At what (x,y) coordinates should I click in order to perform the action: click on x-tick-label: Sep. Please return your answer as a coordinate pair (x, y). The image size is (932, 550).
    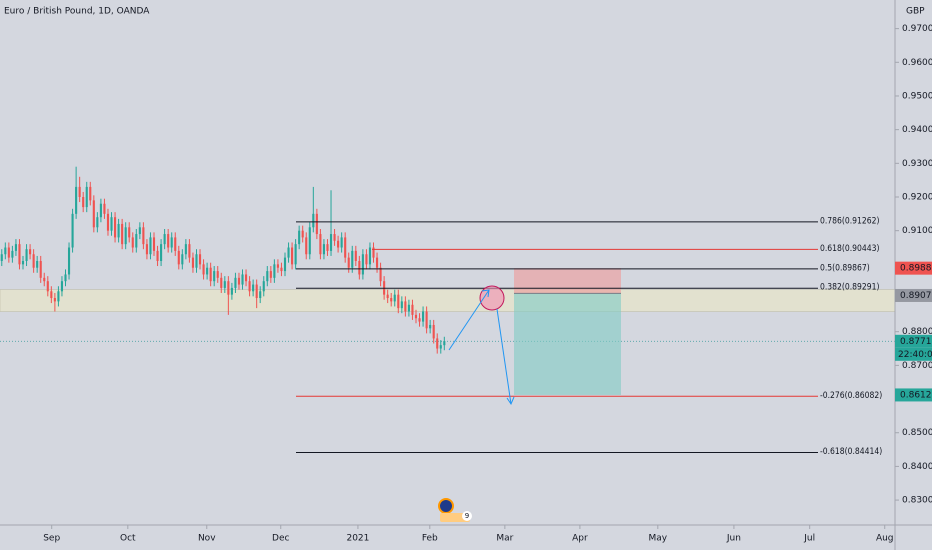
    Looking at the image, I should click on (51, 539).